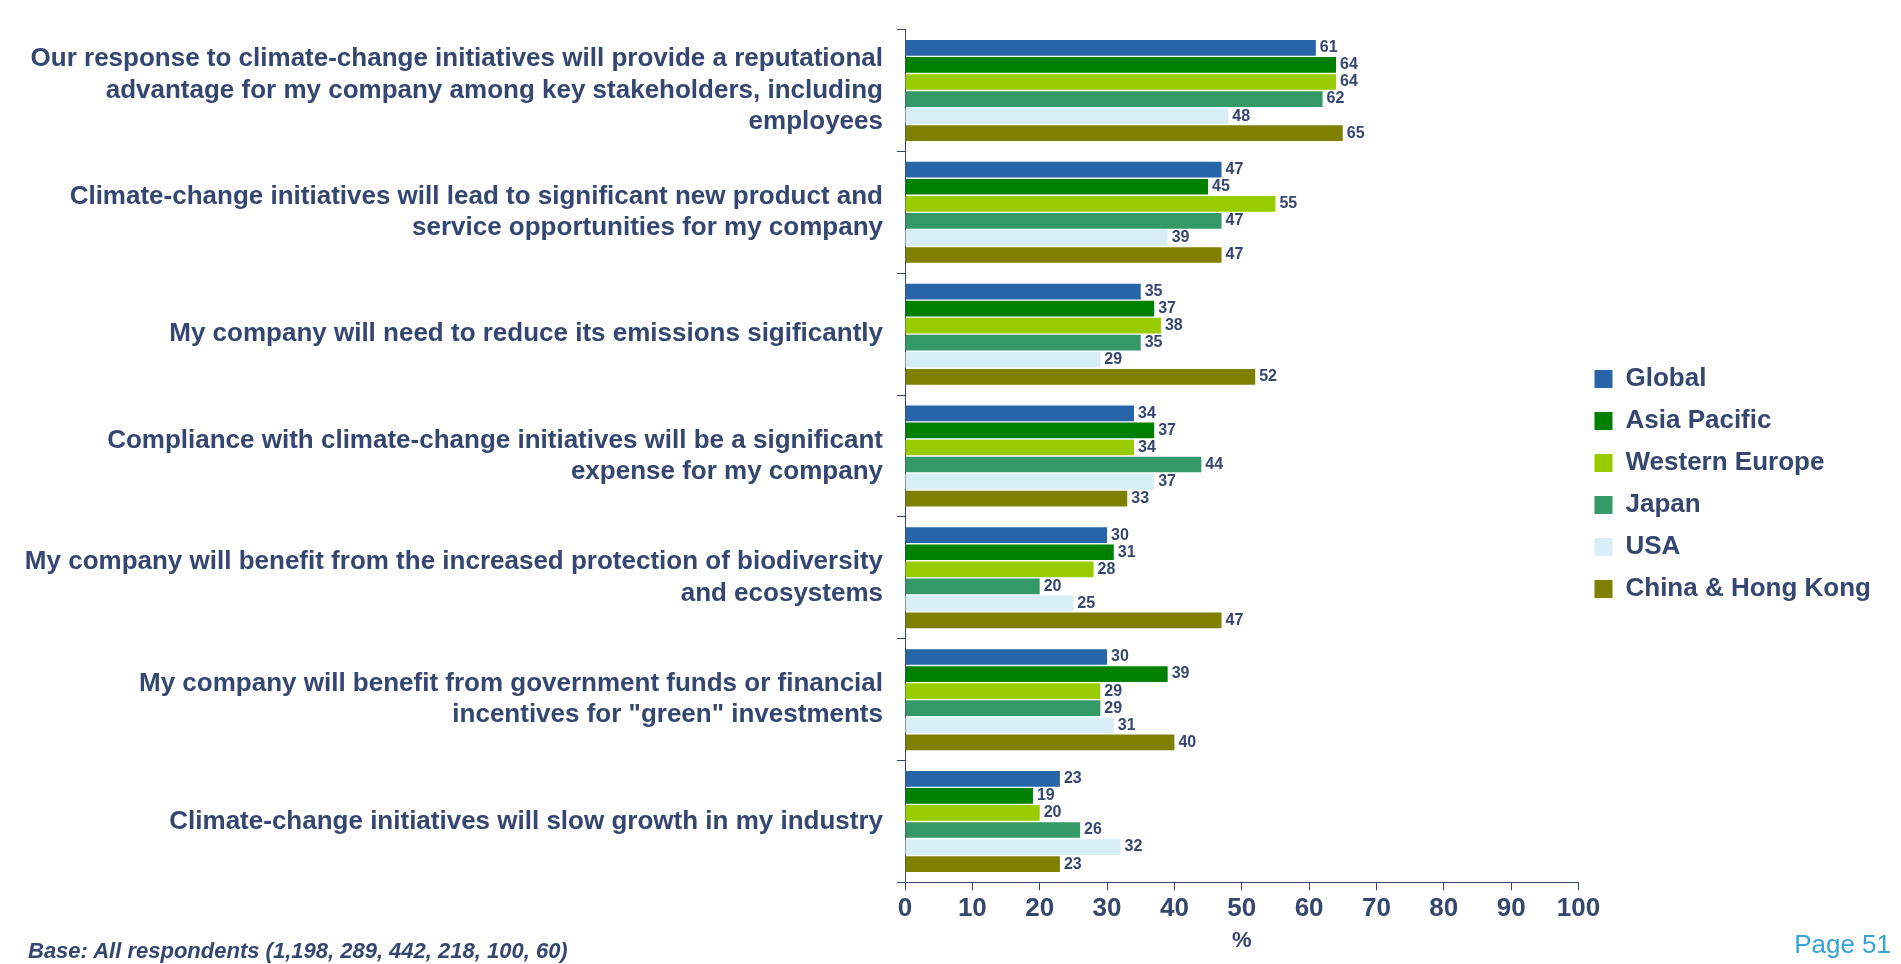  I want to click on data-label: 19, so click(1045, 795).